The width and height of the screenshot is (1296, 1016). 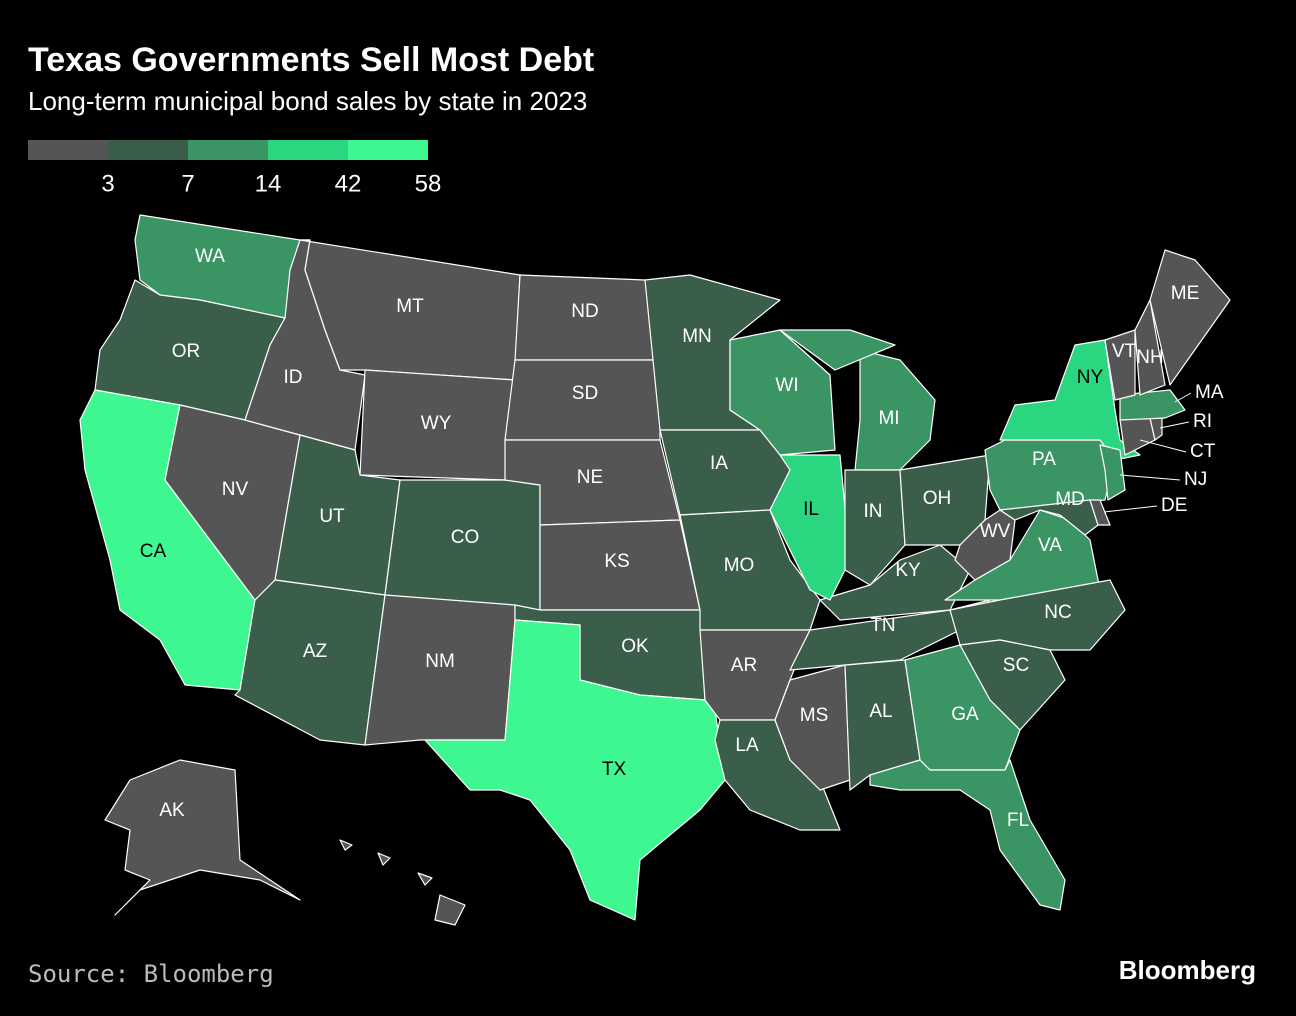 What do you see at coordinates (1195, 479) in the screenshot?
I see `state-label: NJ` at bounding box center [1195, 479].